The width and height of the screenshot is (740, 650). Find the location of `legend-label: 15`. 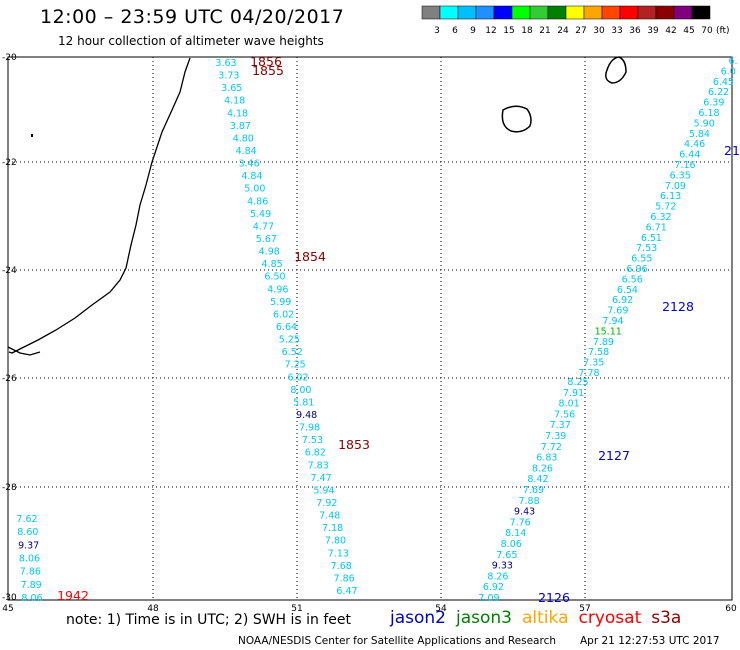

legend-label: 15 is located at coordinates (508, 31).